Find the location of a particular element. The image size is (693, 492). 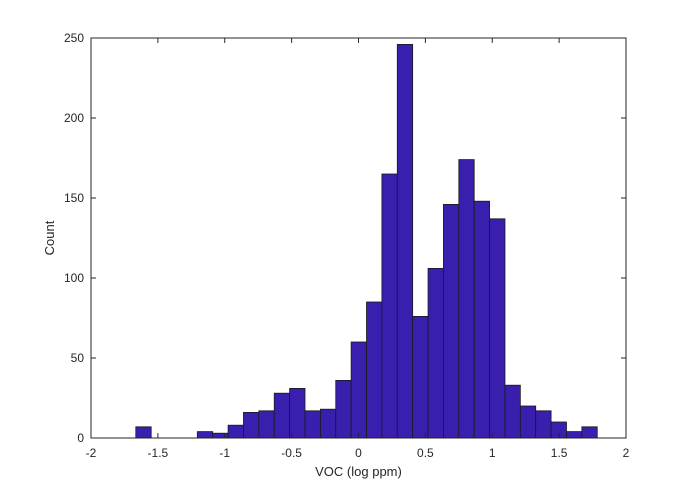

x-tick-label: -2 is located at coordinates (91, 453).